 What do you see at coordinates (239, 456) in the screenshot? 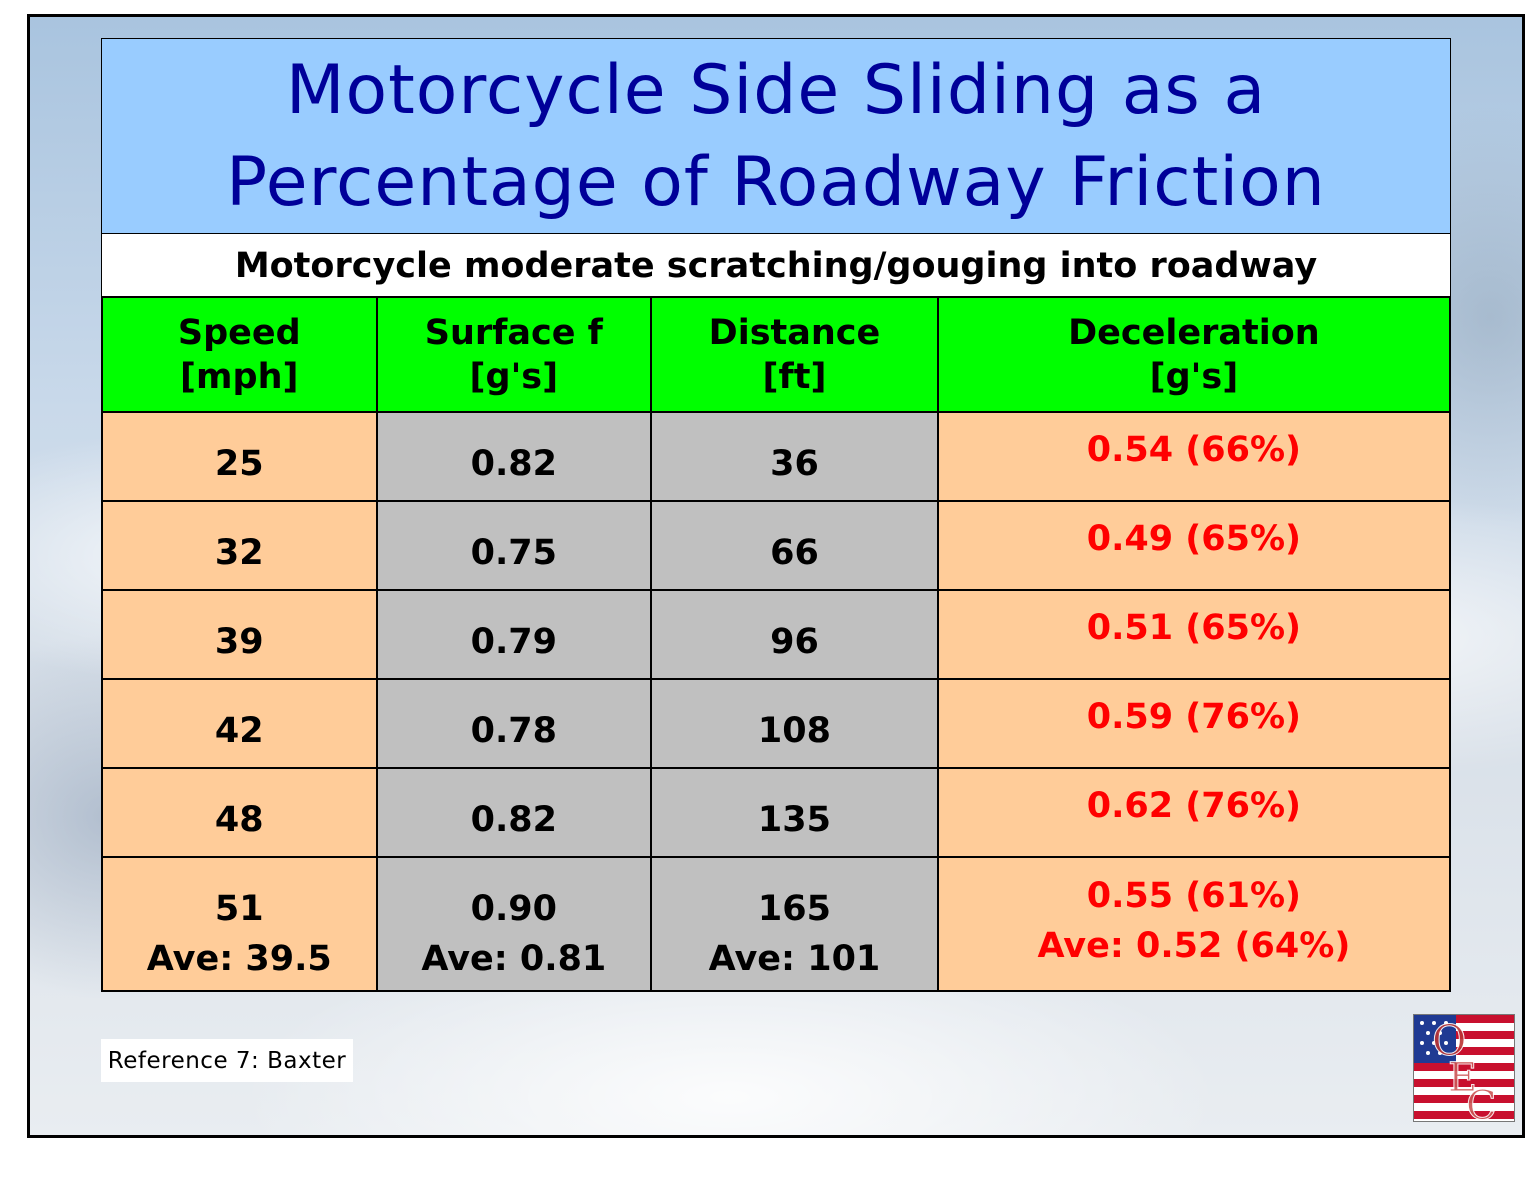
I see `speed-cell: 25` at bounding box center [239, 456].